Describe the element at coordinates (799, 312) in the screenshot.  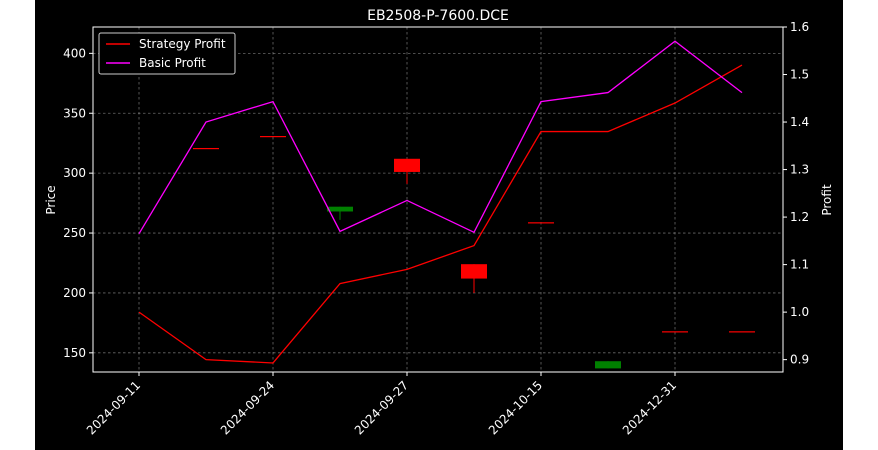
I see `y-tick-label-right-1: 1.0` at that location.